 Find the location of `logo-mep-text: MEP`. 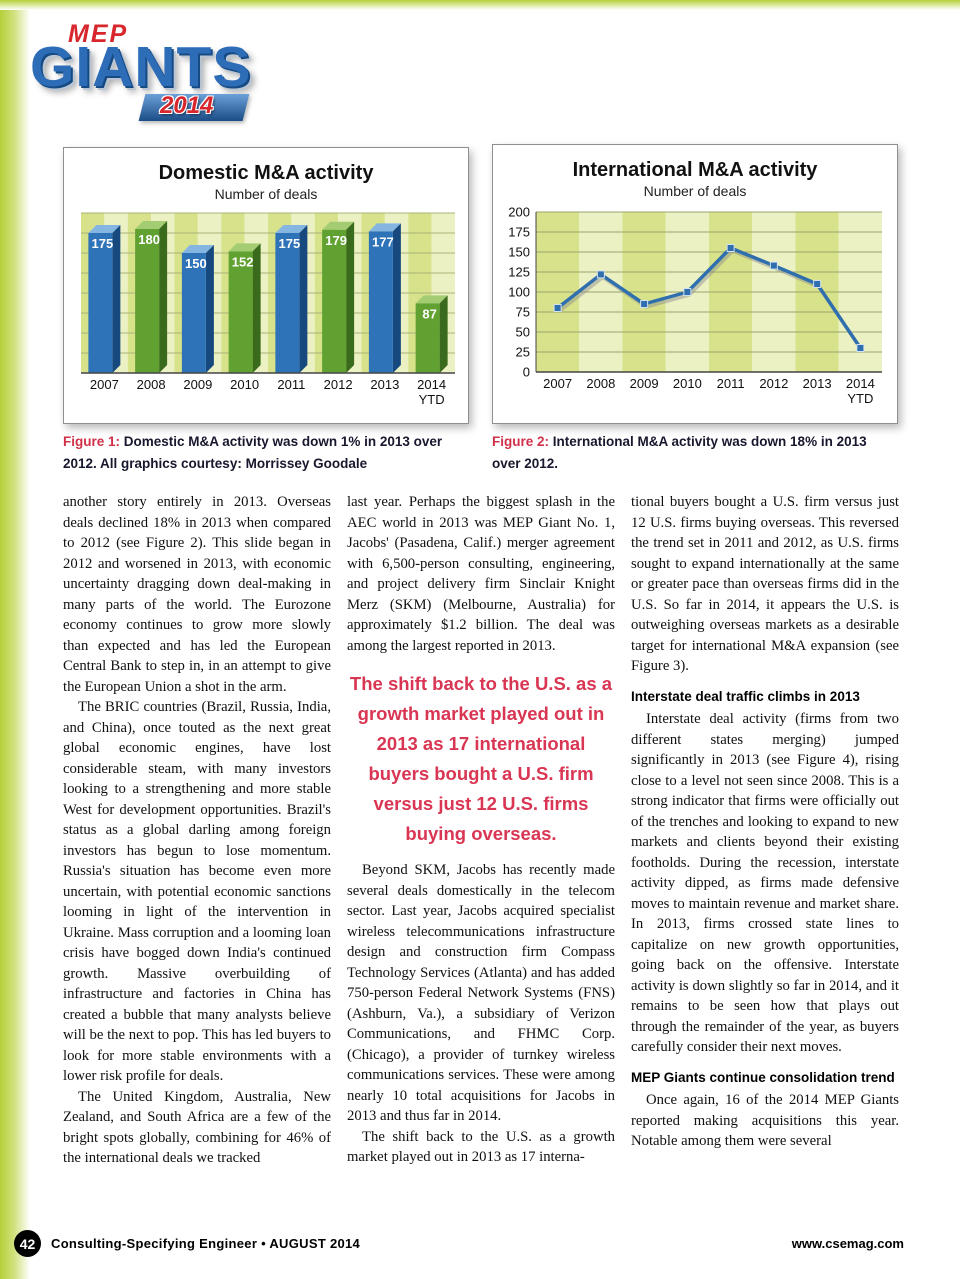

logo-mep-text: MEP is located at coordinates (98, 34).